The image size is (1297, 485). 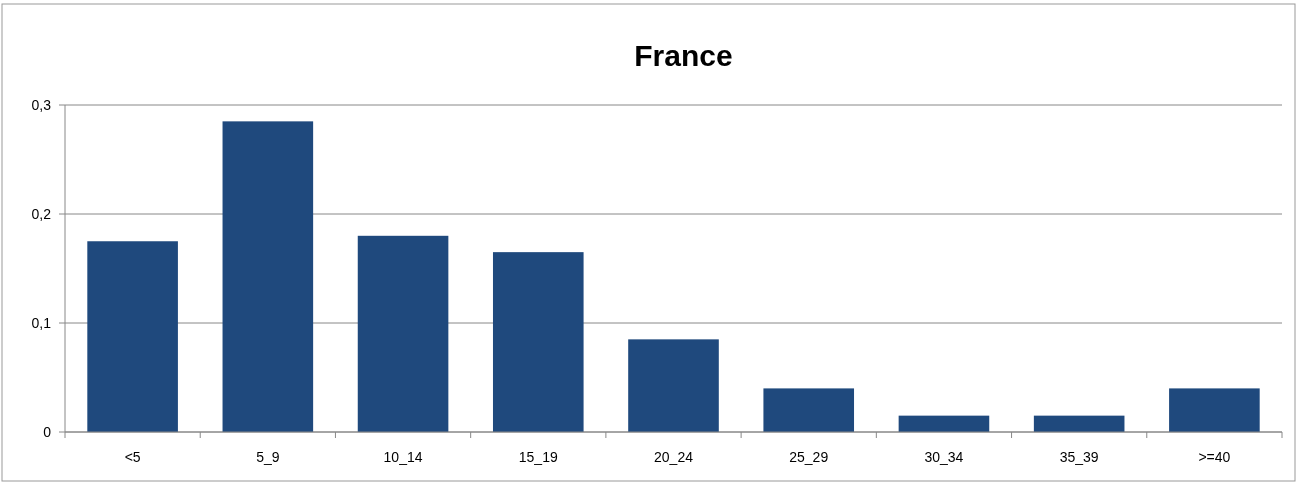 What do you see at coordinates (538, 457) in the screenshot?
I see `x-tick-label: 15_19` at bounding box center [538, 457].